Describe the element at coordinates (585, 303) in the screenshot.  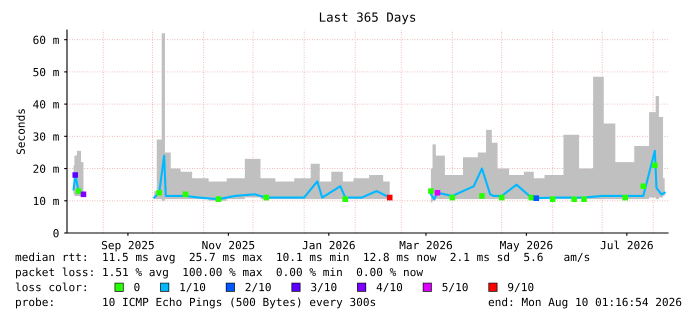
I see `text: end: Mon Aug 10 01:16:54 2026` at that location.